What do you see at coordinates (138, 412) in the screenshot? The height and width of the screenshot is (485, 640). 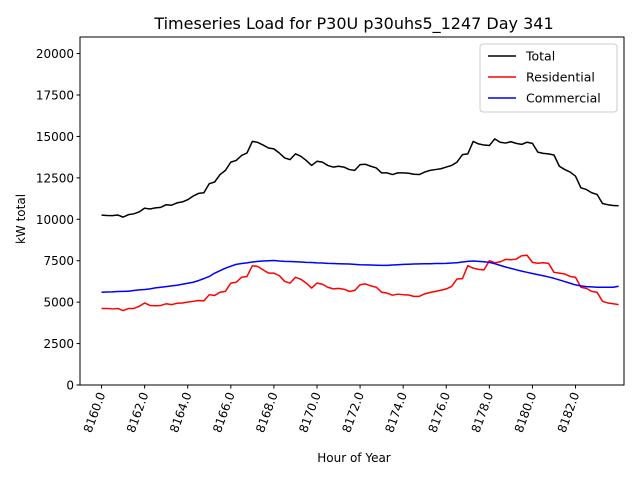 I see `x-tick-label: 8162.0` at bounding box center [138, 412].